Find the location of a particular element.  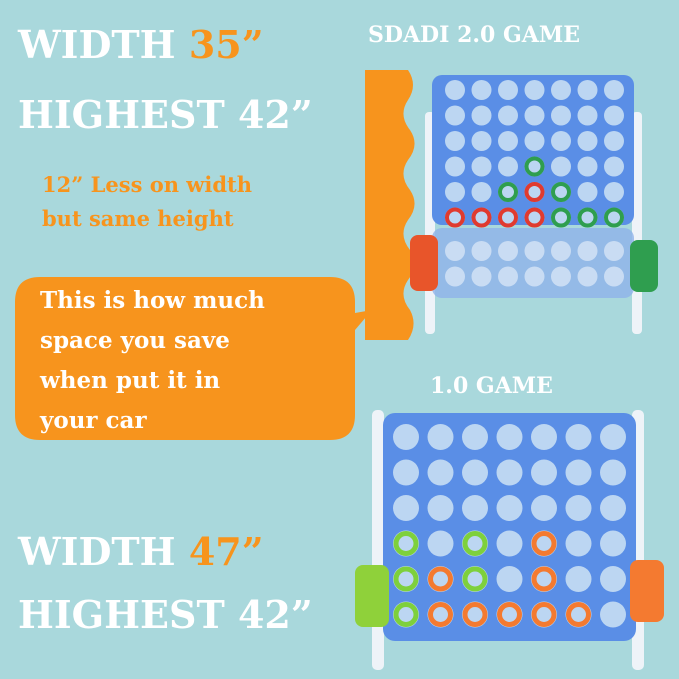

bubble-line: when put it in is located at coordinates (129, 380).